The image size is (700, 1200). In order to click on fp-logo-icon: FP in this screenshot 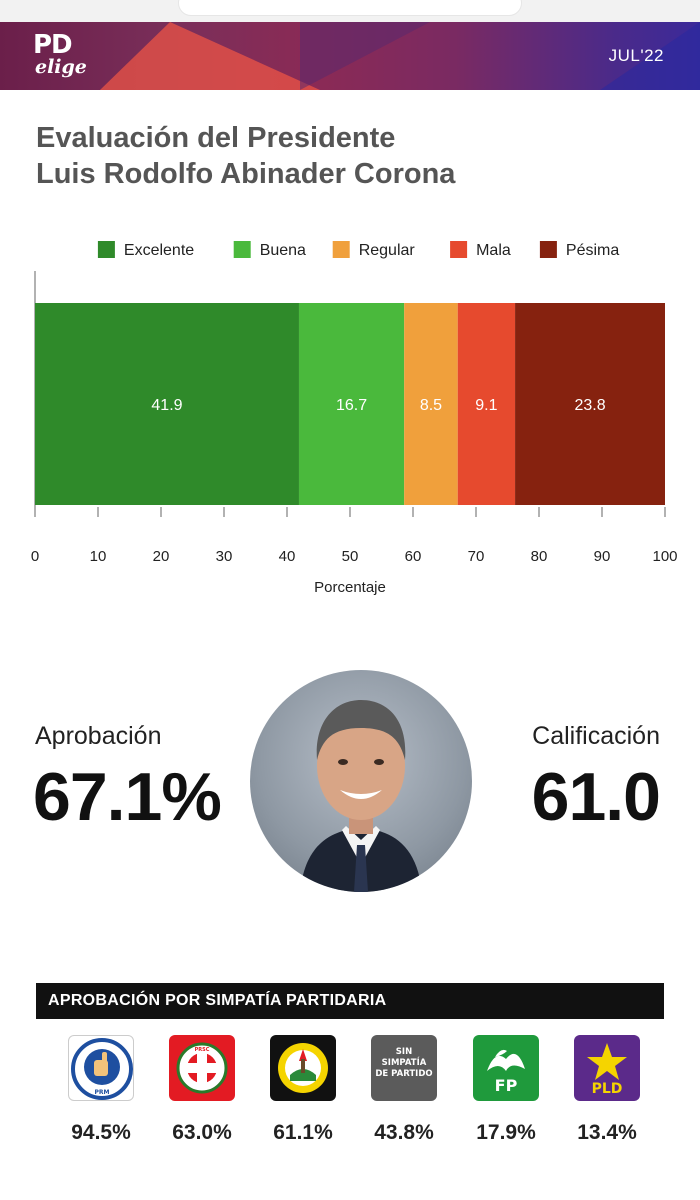, I will do `click(506, 1068)`.